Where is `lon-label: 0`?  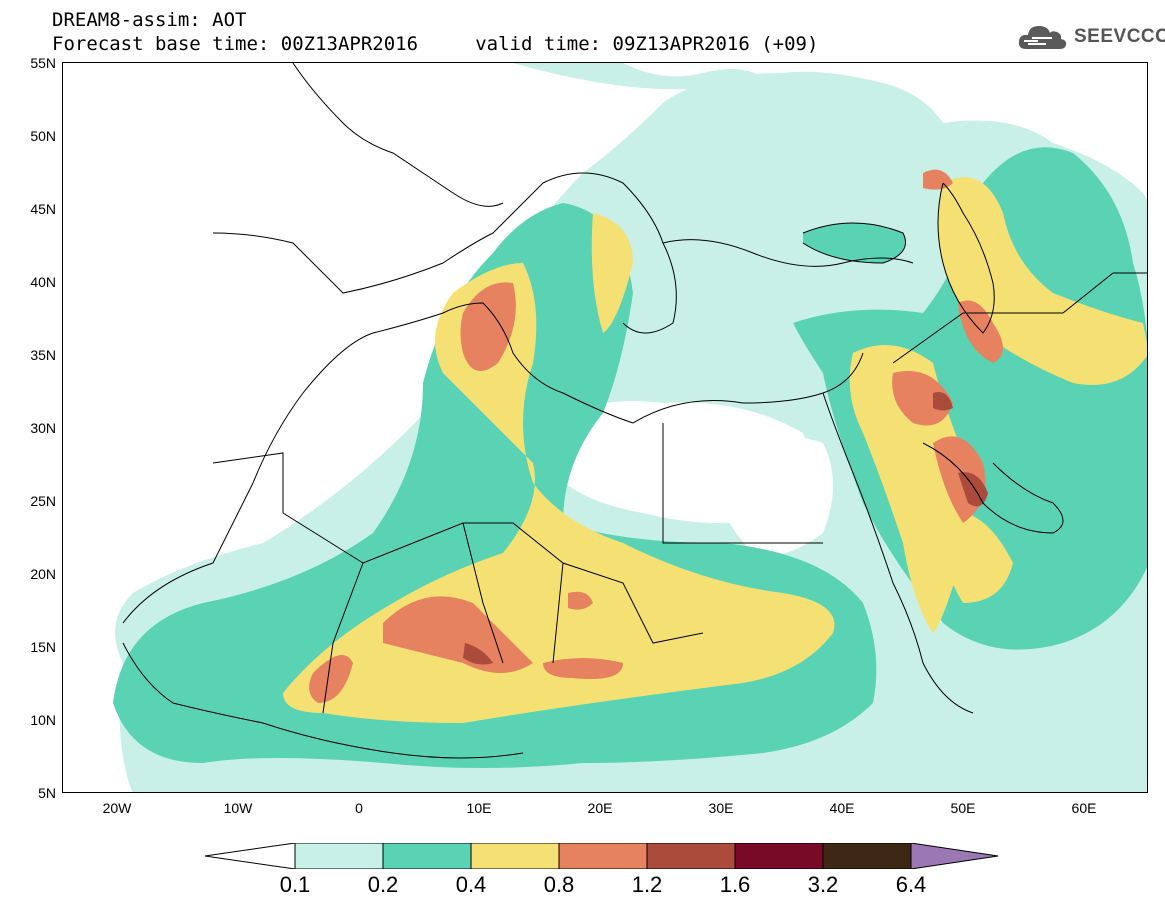 lon-label: 0 is located at coordinates (359, 808).